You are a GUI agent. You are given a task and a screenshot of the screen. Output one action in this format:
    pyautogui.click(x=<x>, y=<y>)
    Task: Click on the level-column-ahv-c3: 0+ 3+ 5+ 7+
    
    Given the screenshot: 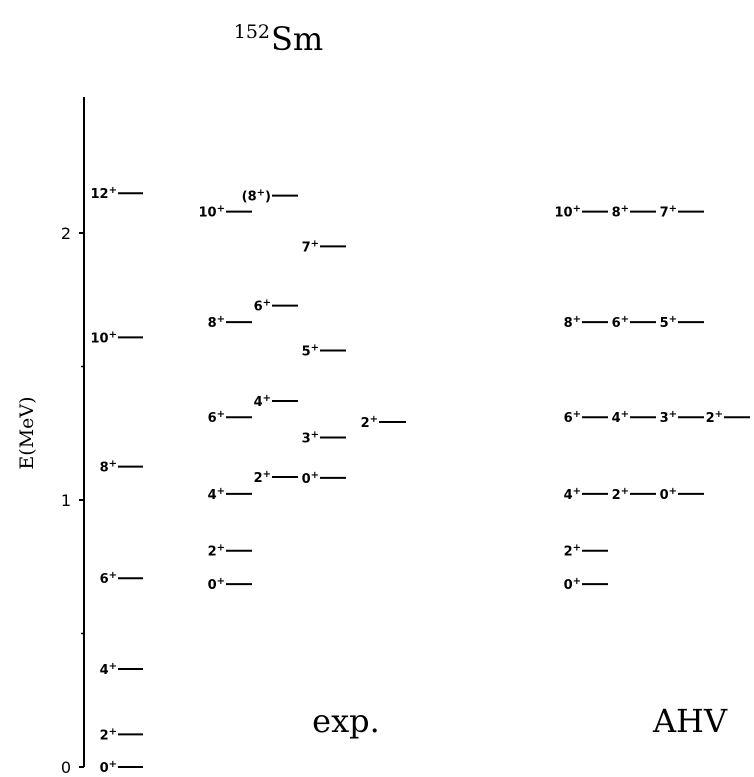 What is the action you would take?
    pyautogui.click(x=682, y=353)
    